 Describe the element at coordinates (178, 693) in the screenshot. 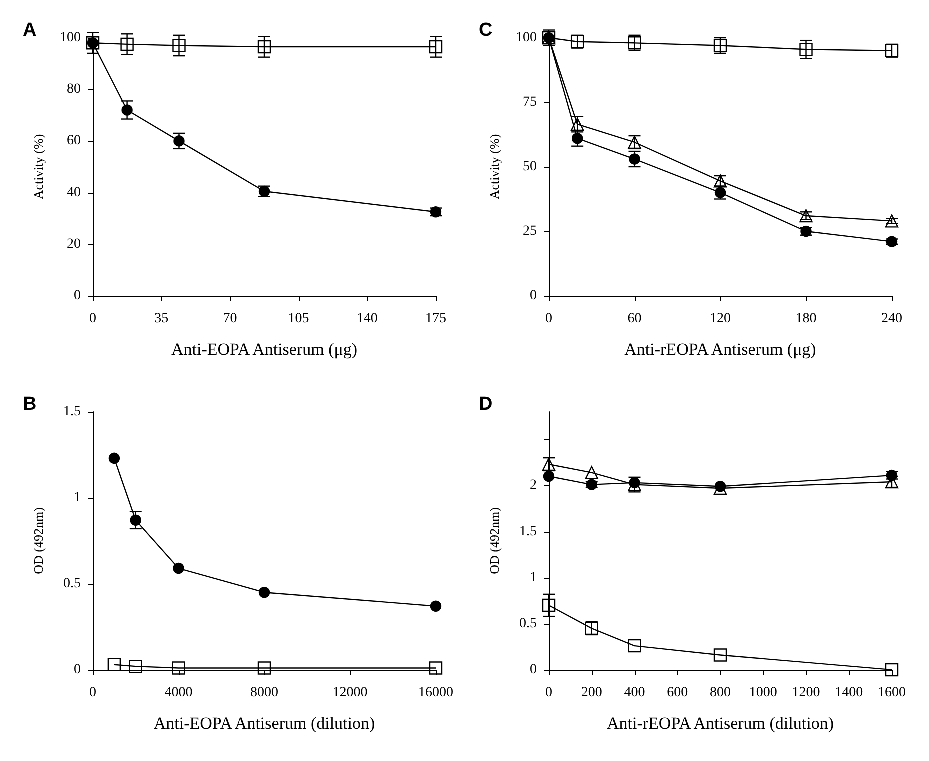

I see `x-tick-label: 4000` at that location.